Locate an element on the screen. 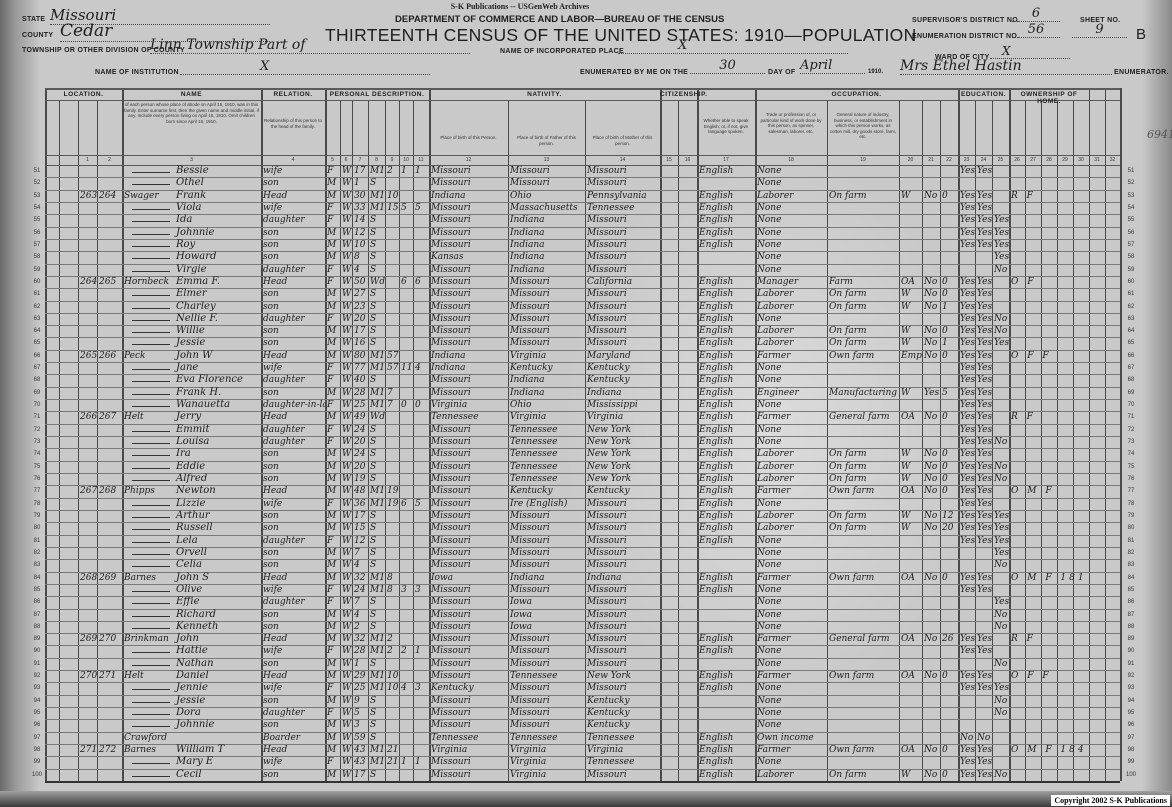  age: 12 is located at coordinates (360, 540).